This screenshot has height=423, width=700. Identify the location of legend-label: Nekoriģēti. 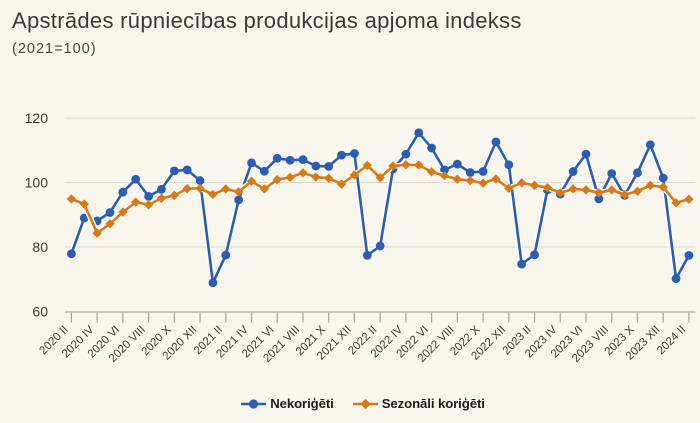
(302, 403).